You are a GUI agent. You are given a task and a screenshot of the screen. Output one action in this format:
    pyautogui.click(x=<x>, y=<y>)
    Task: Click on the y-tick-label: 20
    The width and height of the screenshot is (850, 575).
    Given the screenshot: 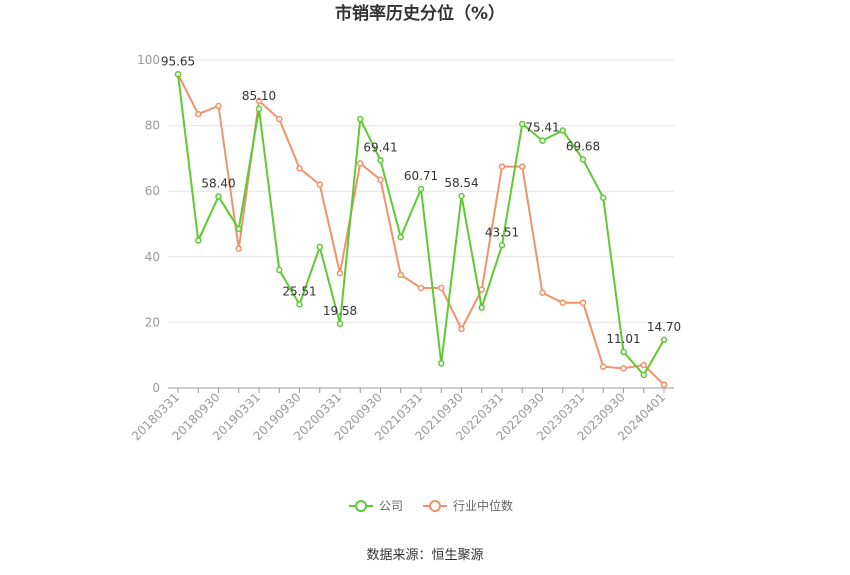 What is the action you would take?
    pyautogui.click(x=152, y=322)
    